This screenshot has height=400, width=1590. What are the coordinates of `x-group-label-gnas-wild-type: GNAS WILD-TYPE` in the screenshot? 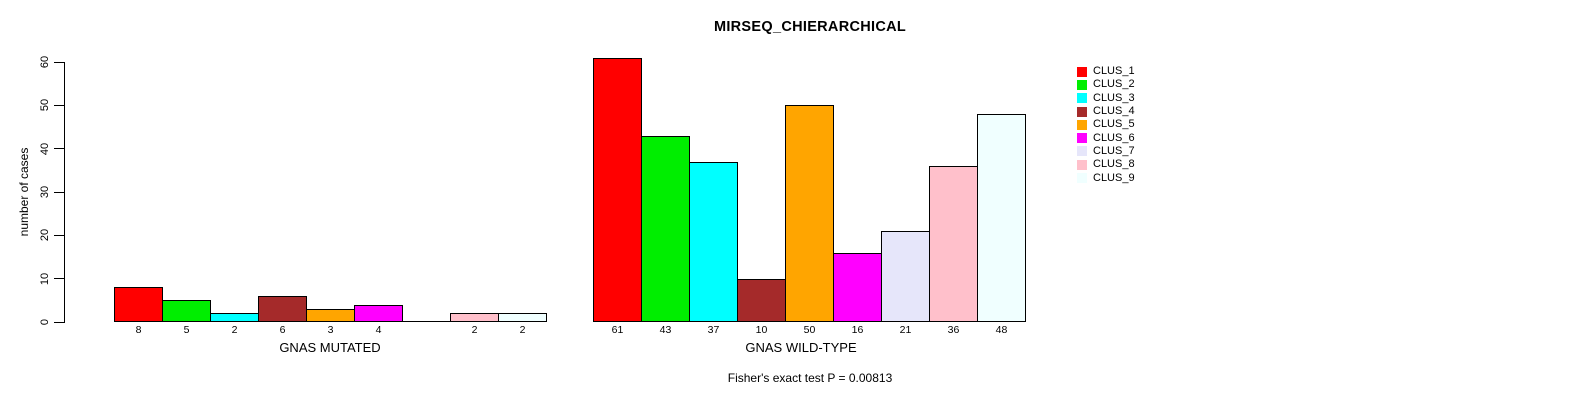 It's located at (801, 347).